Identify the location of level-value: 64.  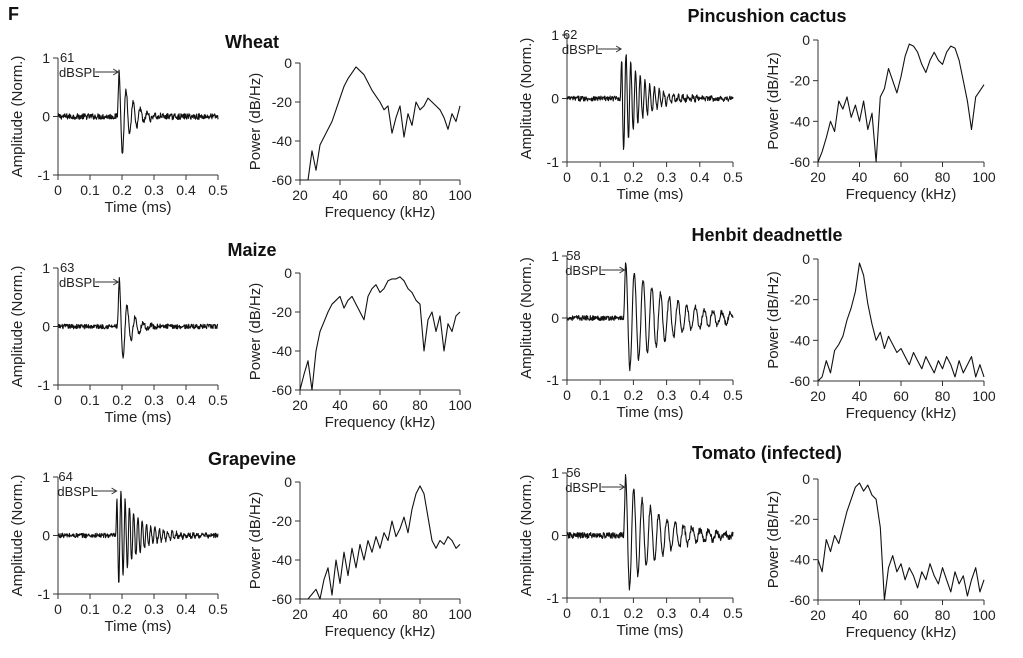
(65, 476).